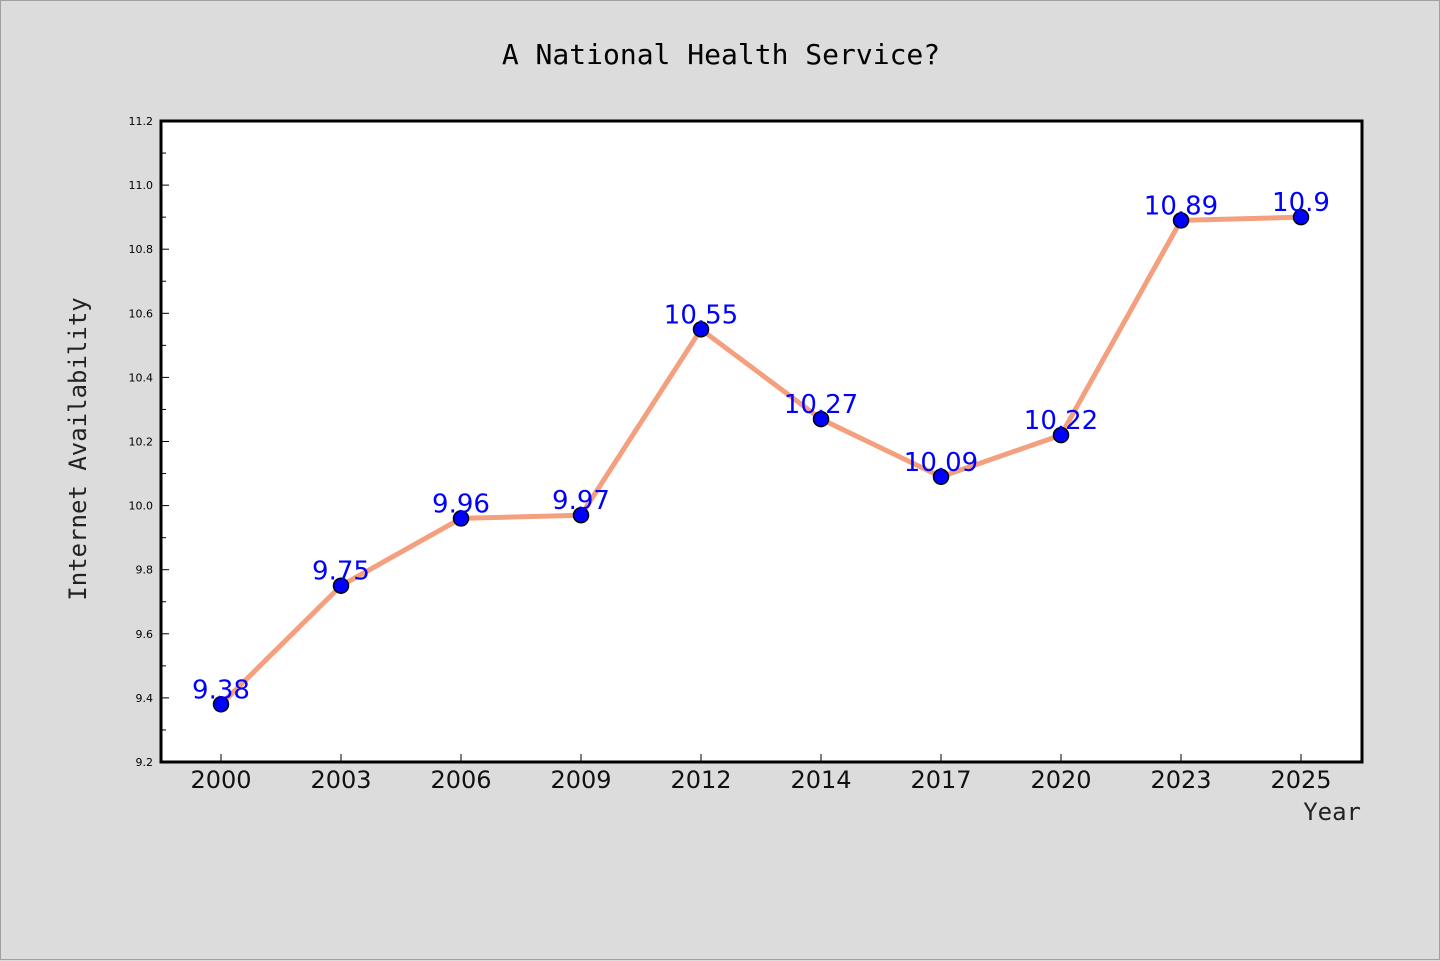 The height and width of the screenshot is (961, 1440). What do you see at coordinates (1180, 780) in the screenshot?
I see `x-tick-label: 2023` at bounding box center [1180, 780].